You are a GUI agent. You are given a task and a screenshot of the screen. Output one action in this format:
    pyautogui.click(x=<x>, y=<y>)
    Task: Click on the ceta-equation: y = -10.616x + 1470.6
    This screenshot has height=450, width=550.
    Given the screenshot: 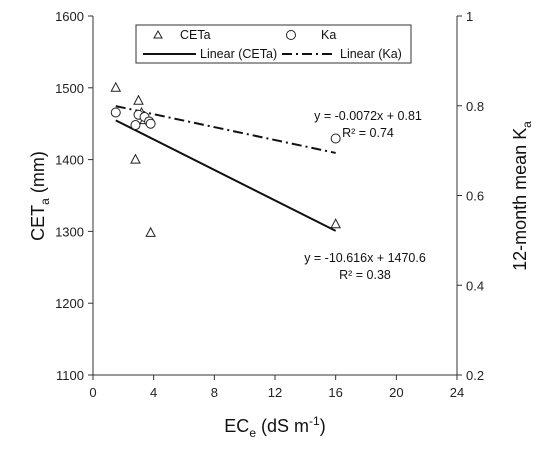 What is the action you would take?
    pyautogui.click(x=365, y=258)
    